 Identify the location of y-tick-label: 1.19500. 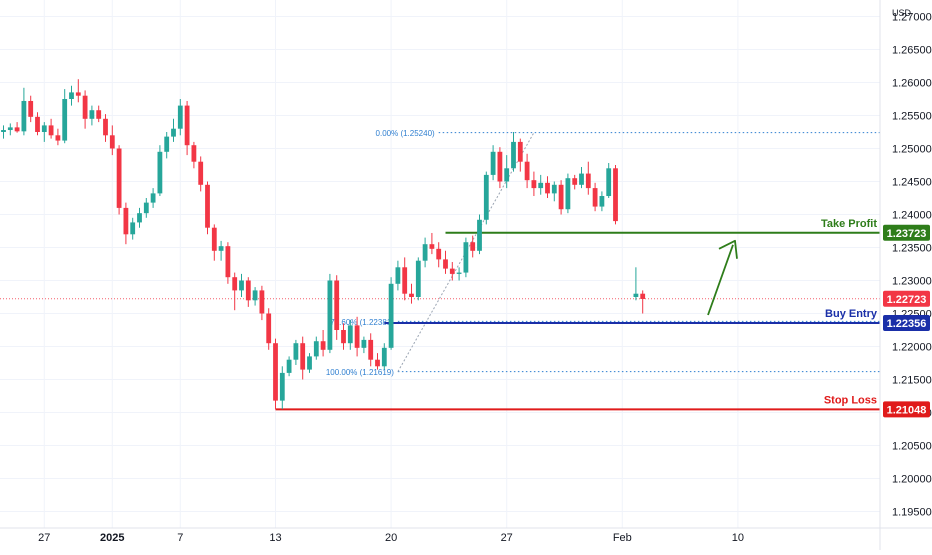
(912, 513).